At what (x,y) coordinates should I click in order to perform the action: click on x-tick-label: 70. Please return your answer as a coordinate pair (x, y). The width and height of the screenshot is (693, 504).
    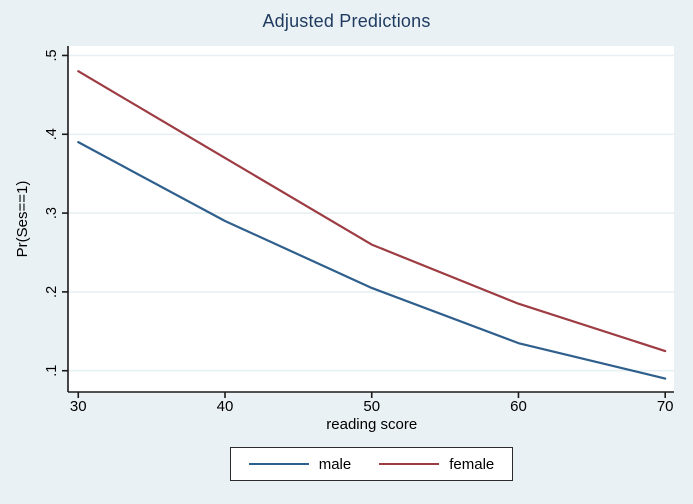
    Looking at the image, I should click on (665, 406).